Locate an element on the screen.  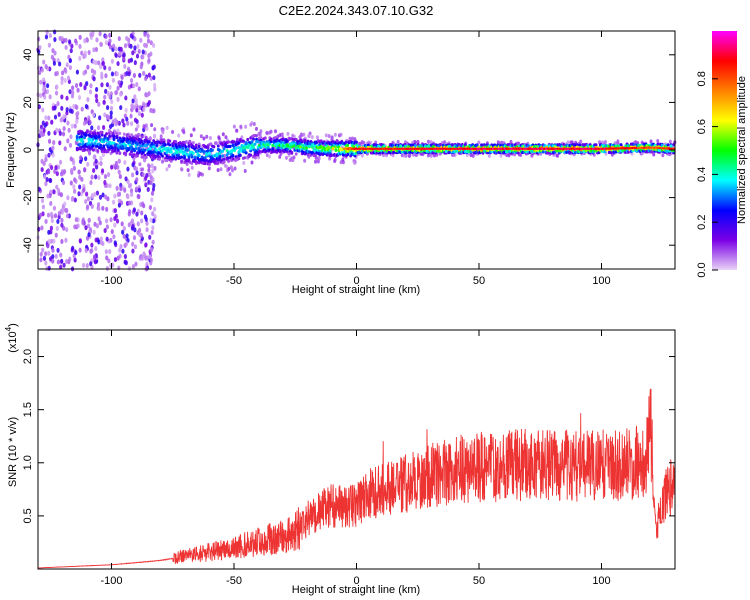
snr-ylabel: SNR (10 * v/v) is located at coordinates (13, 452).